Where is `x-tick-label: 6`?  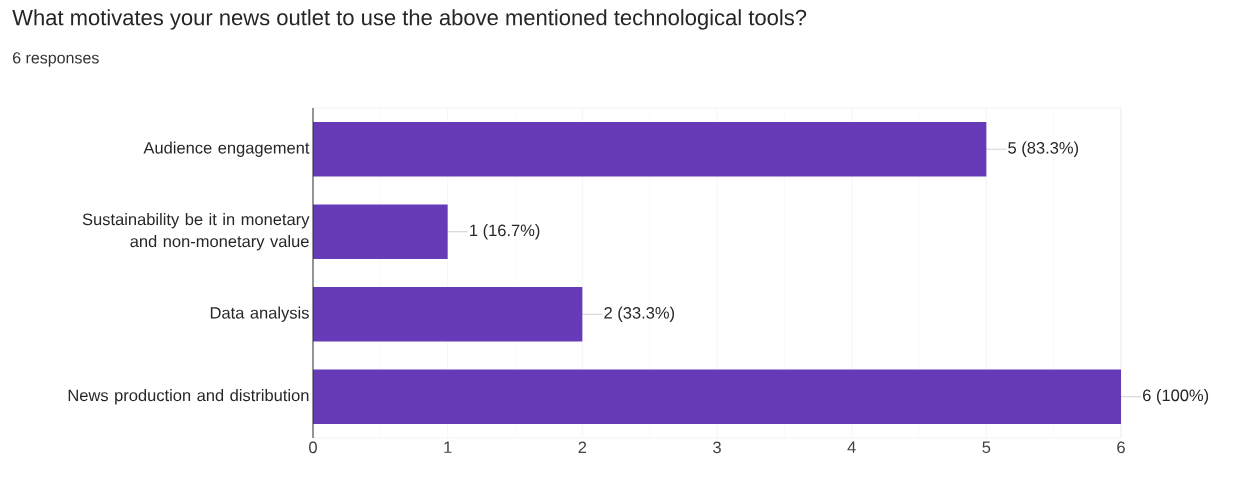
x-tick-label: 6 is located at coordinates (1121, 447).